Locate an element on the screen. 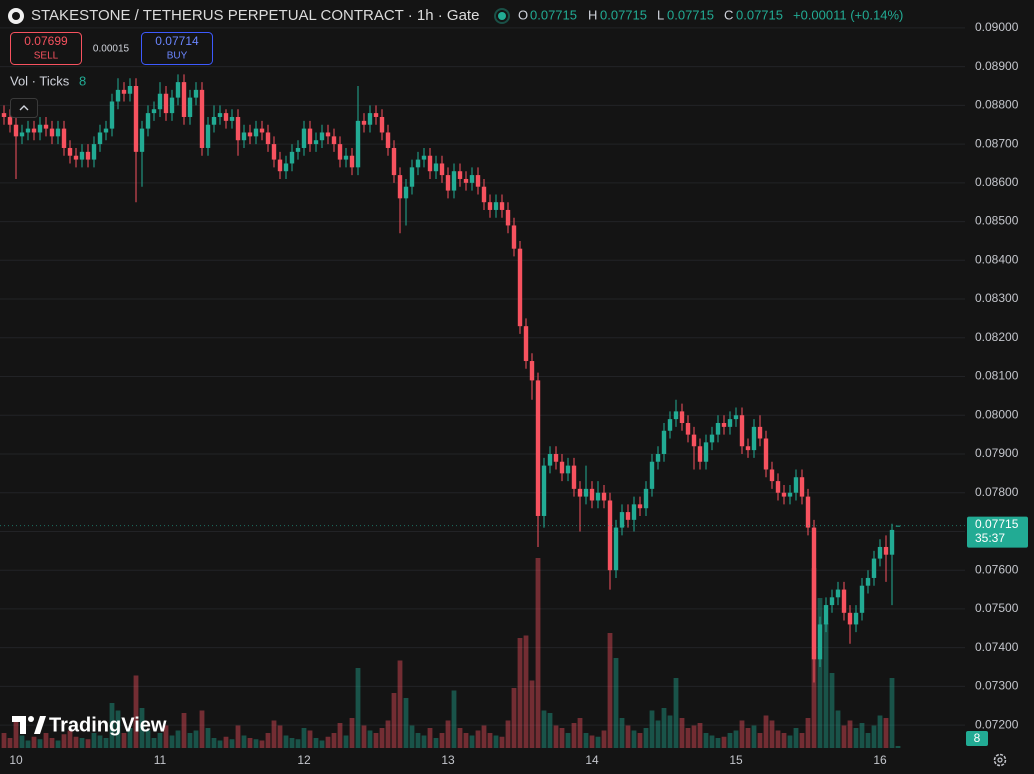  close-value: 0.07715 is located at coordinates (759, 14).